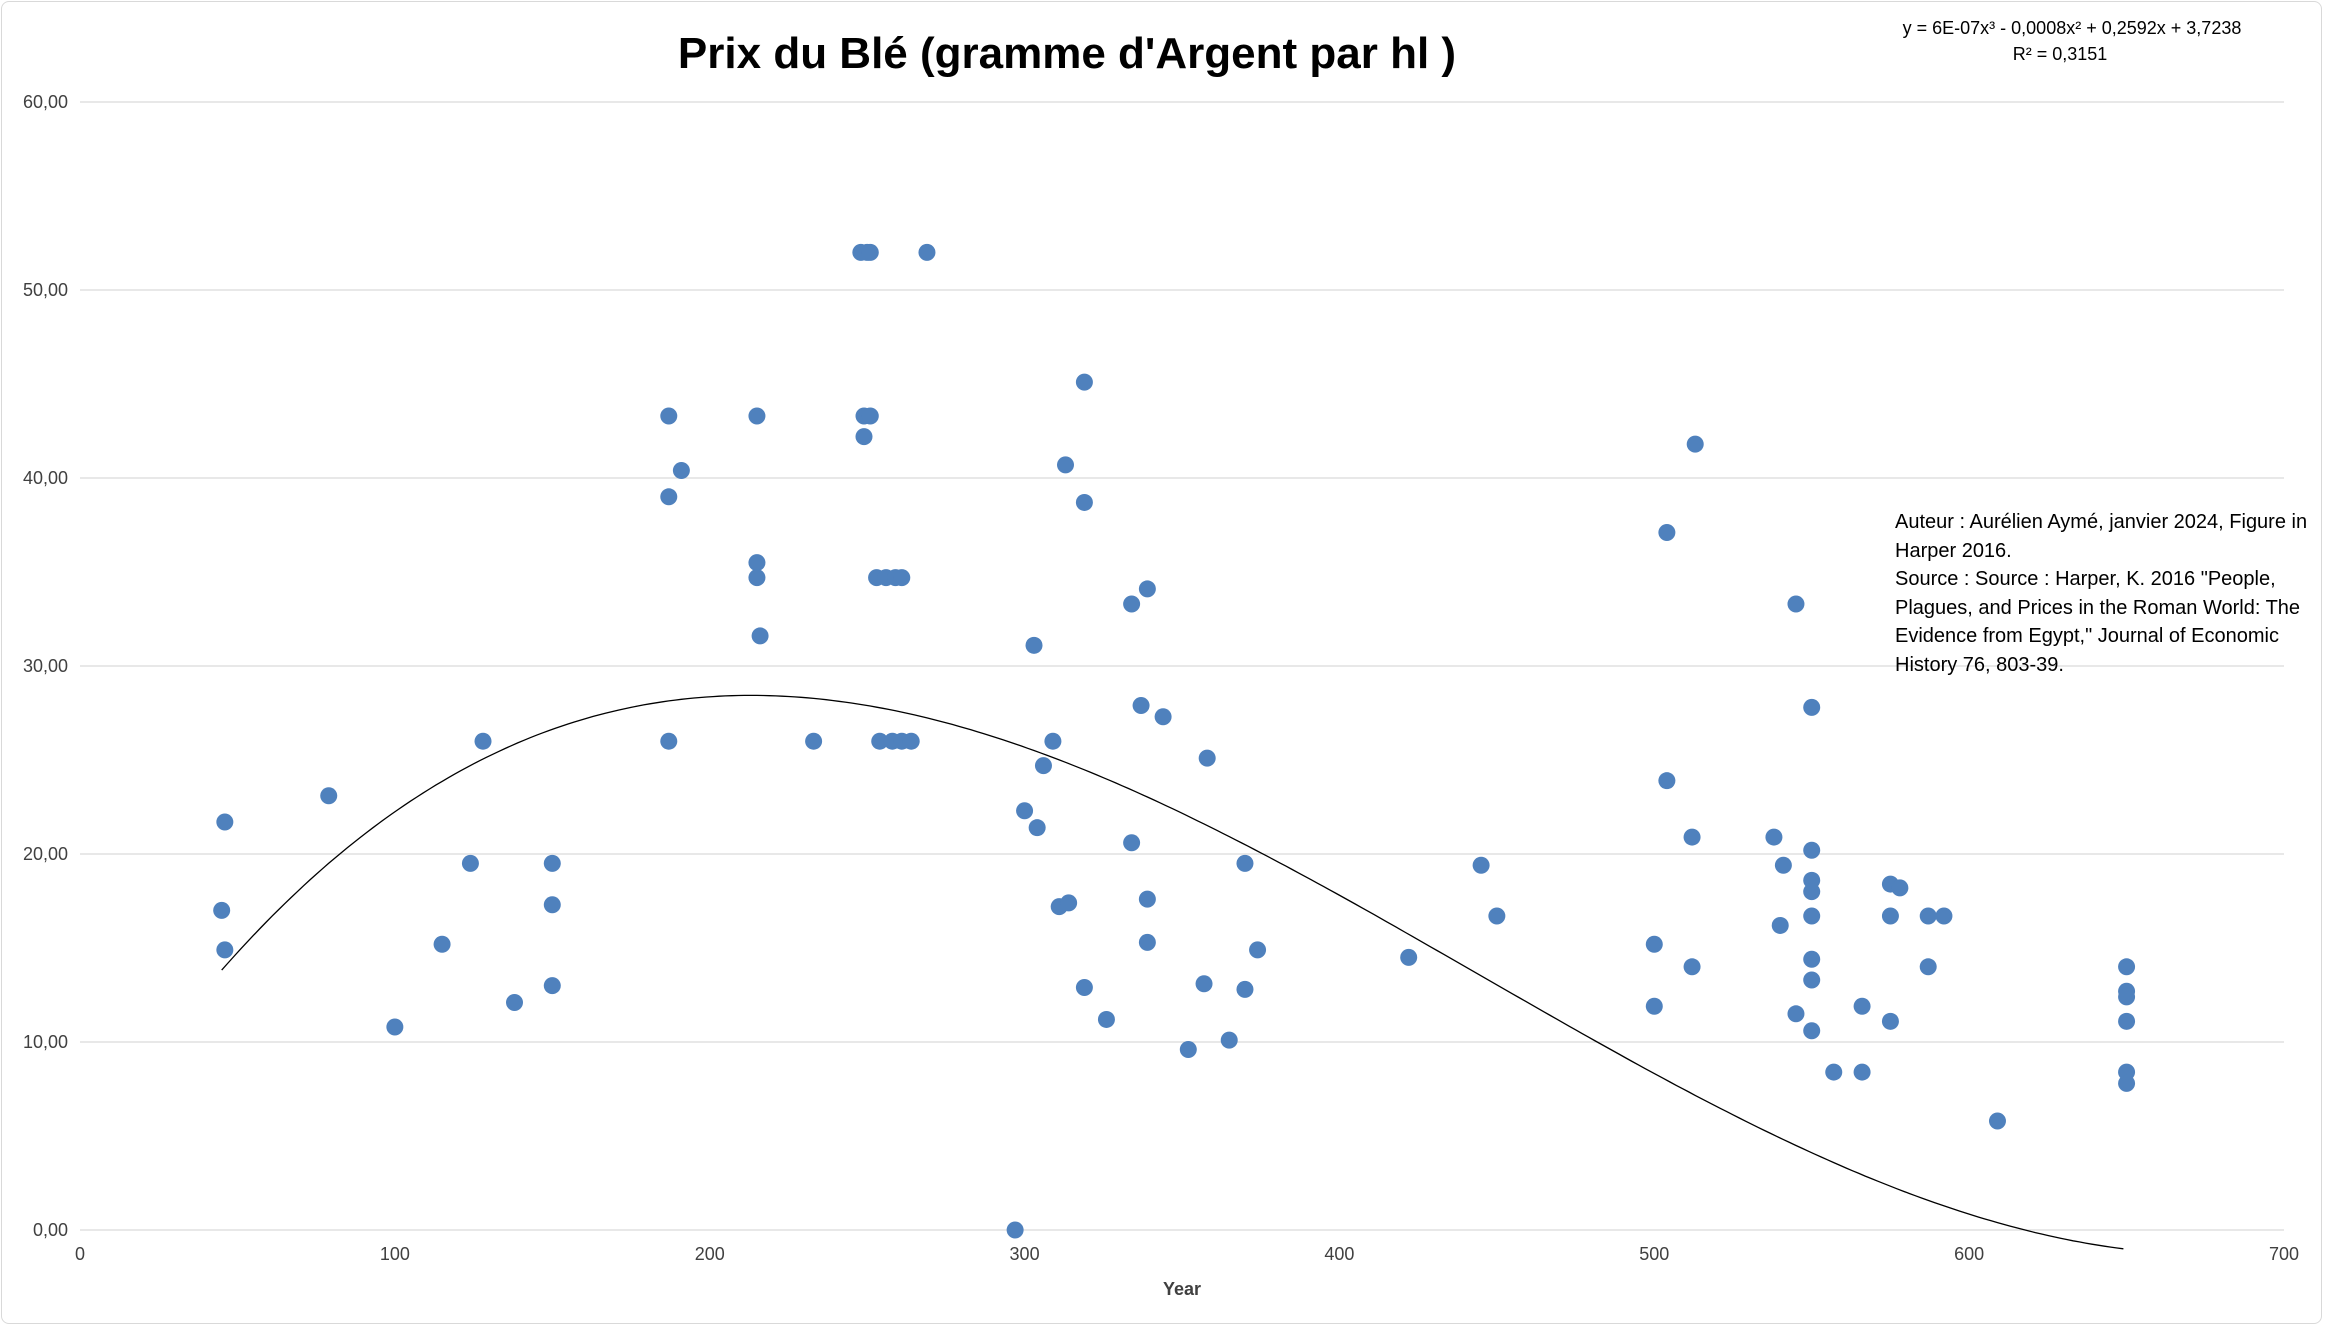  What do you see at coordinates (50, 1230) in the screenshot?
I see `y-tick-label: 0,00` at bounding box center [50, 1230].